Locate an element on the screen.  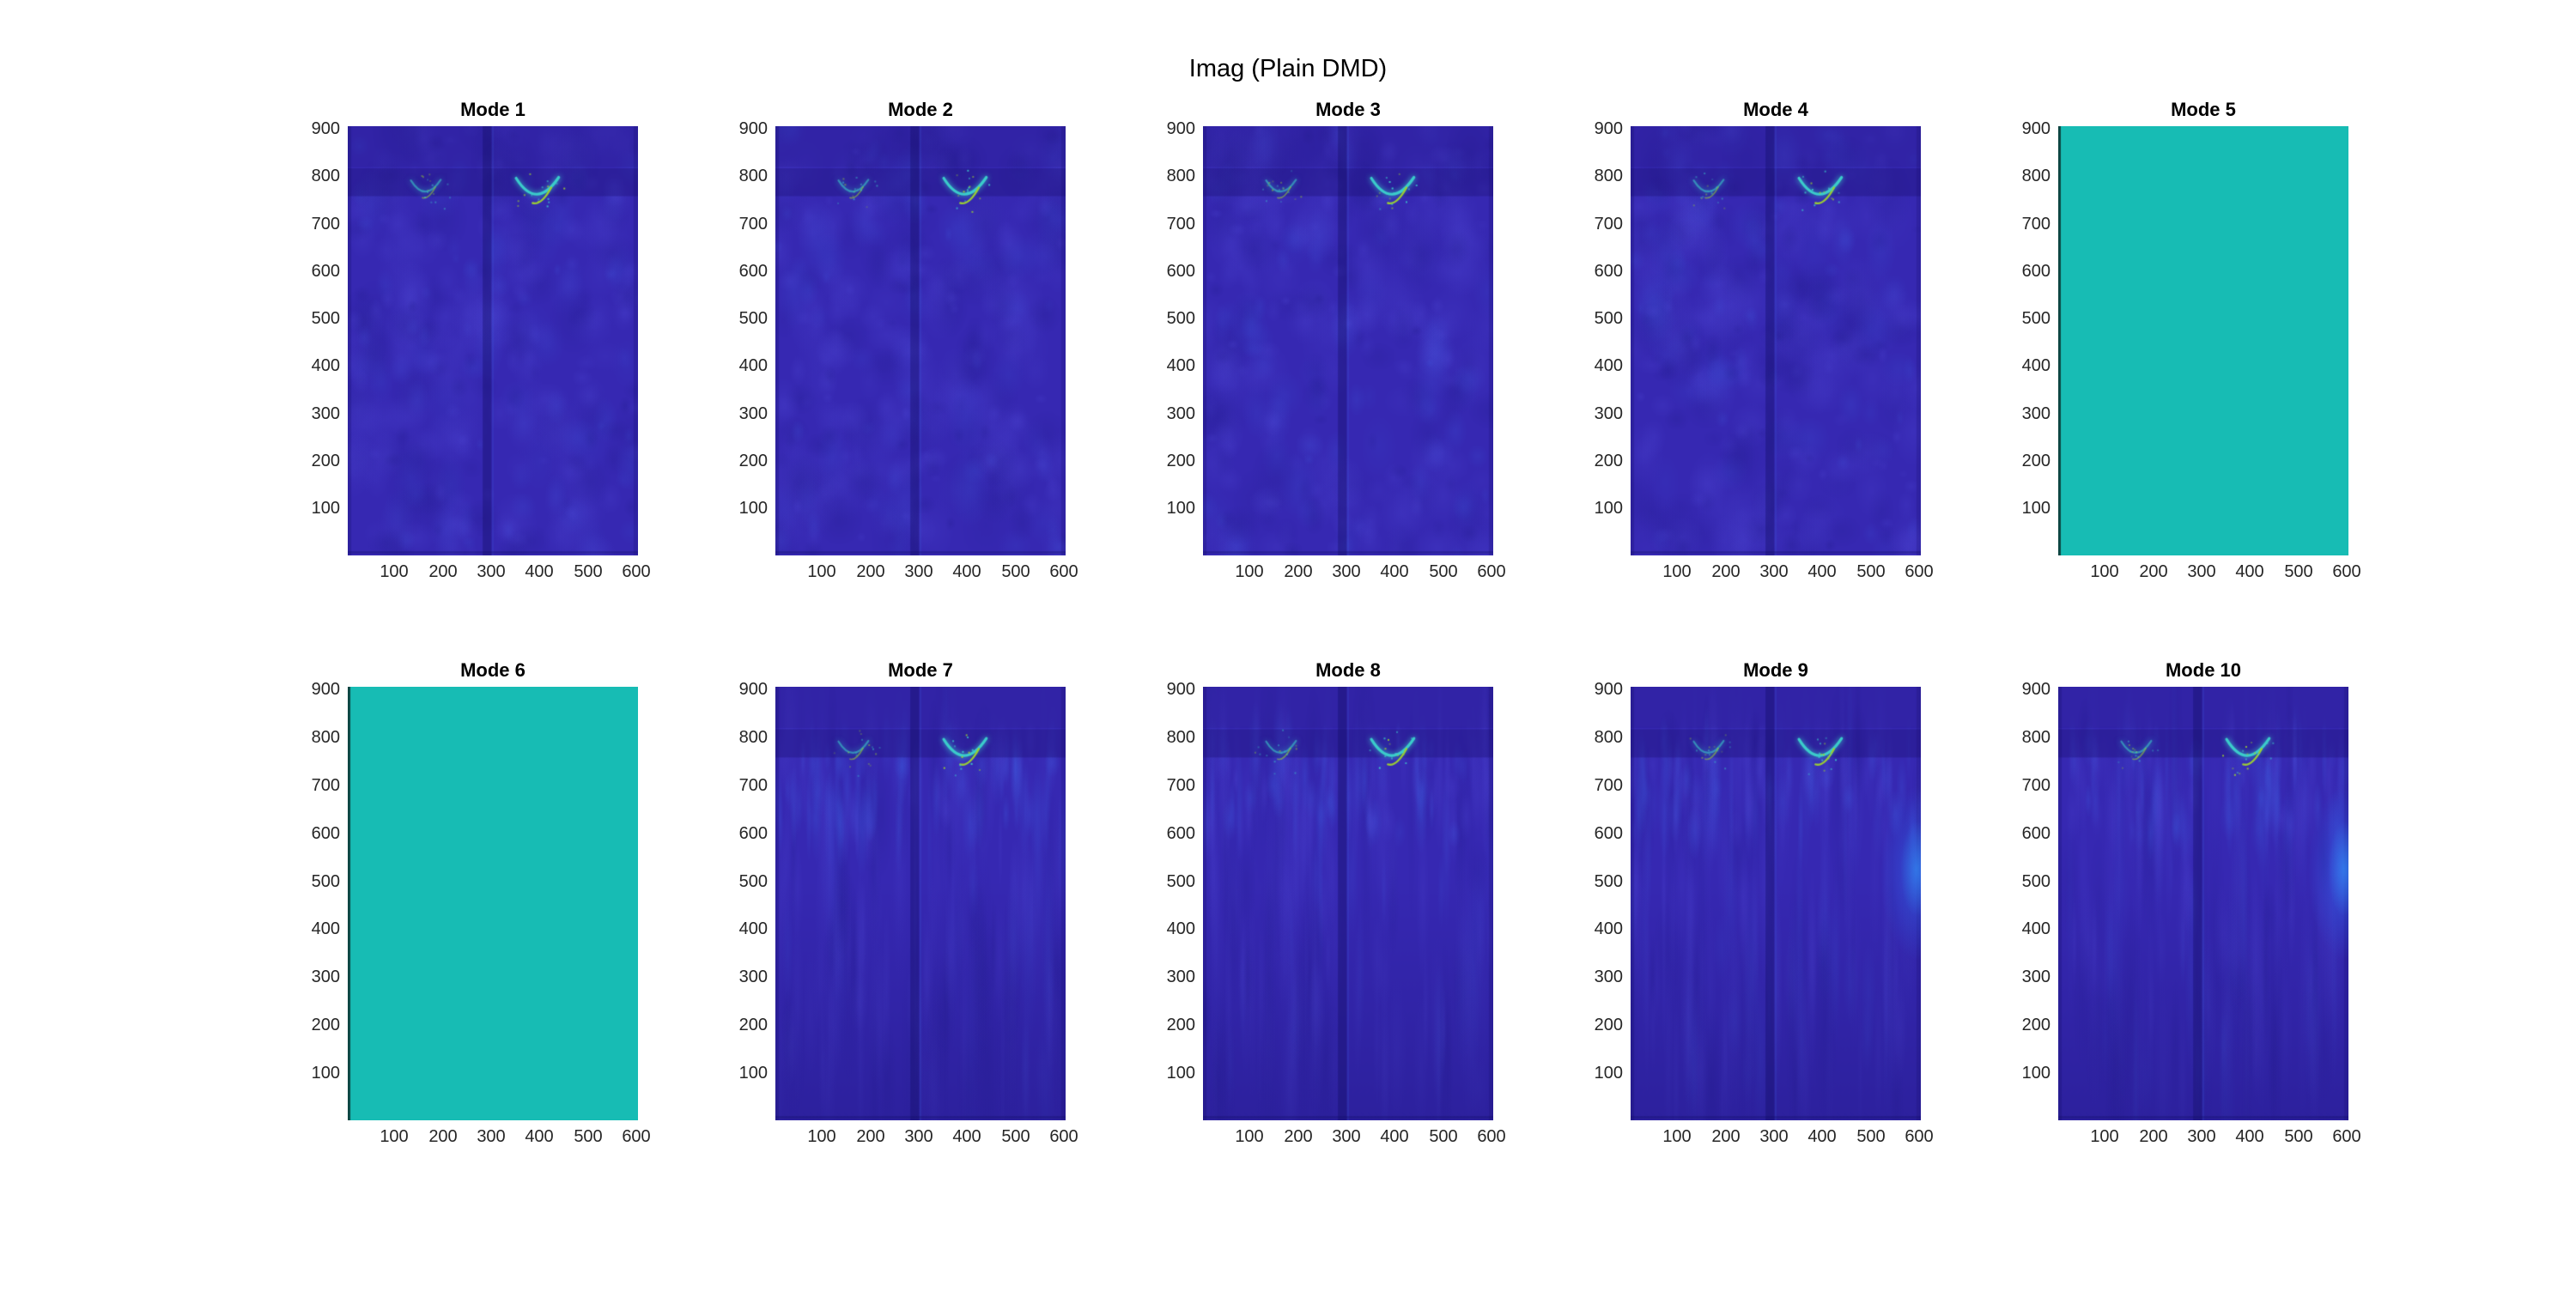
subplot-title: Mode 9 is located at coordinates (1776, 670).